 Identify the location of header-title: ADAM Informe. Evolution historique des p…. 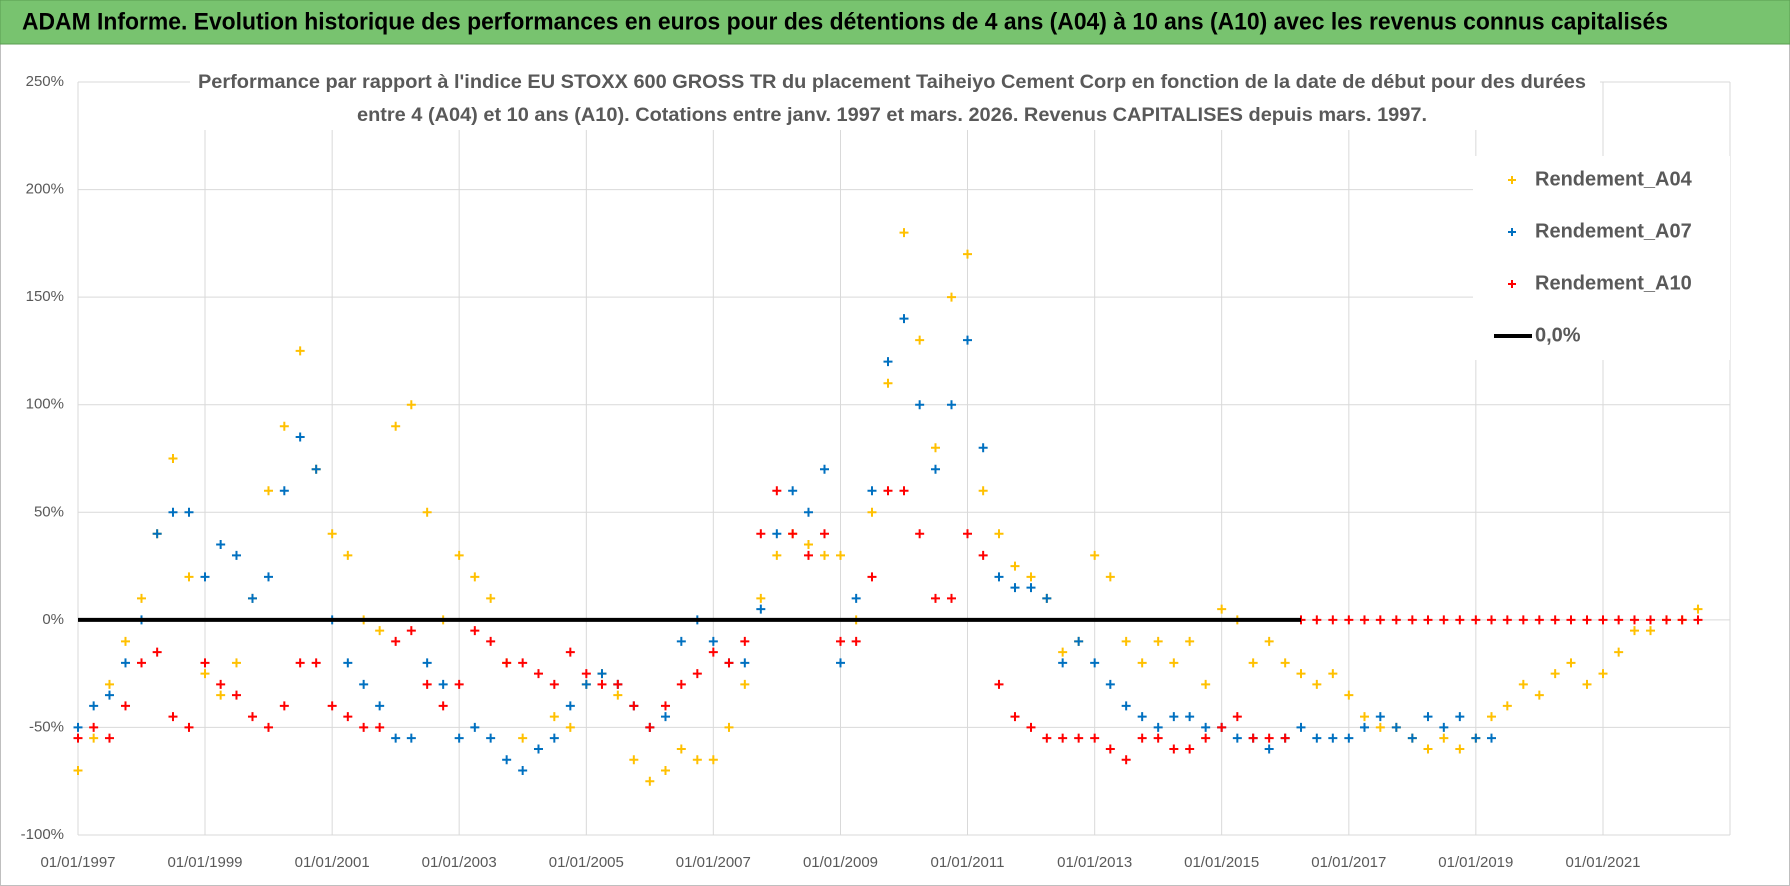
(845, 21).